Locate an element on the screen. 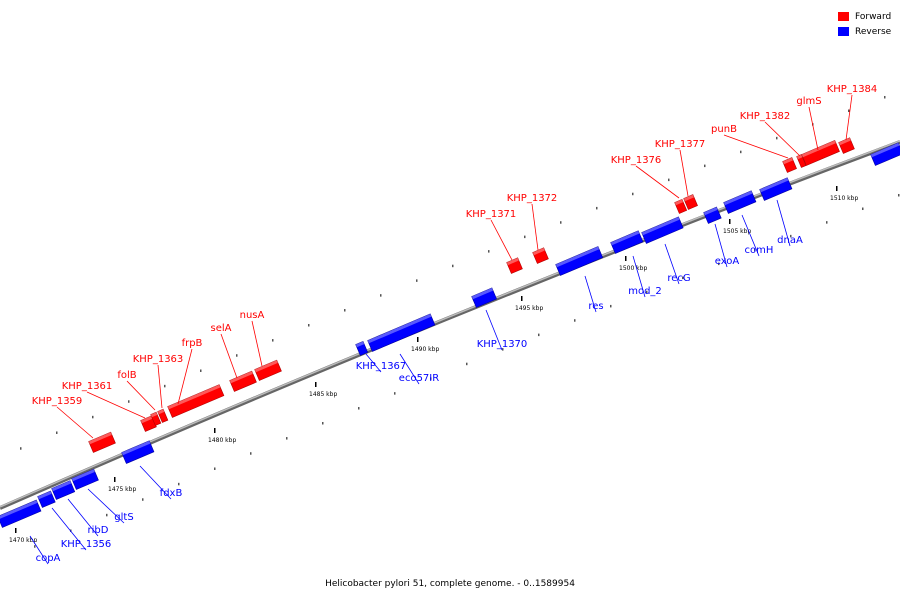  reverse-khp-1367-label: KHP_1367 is located at coordinates (381, 366).